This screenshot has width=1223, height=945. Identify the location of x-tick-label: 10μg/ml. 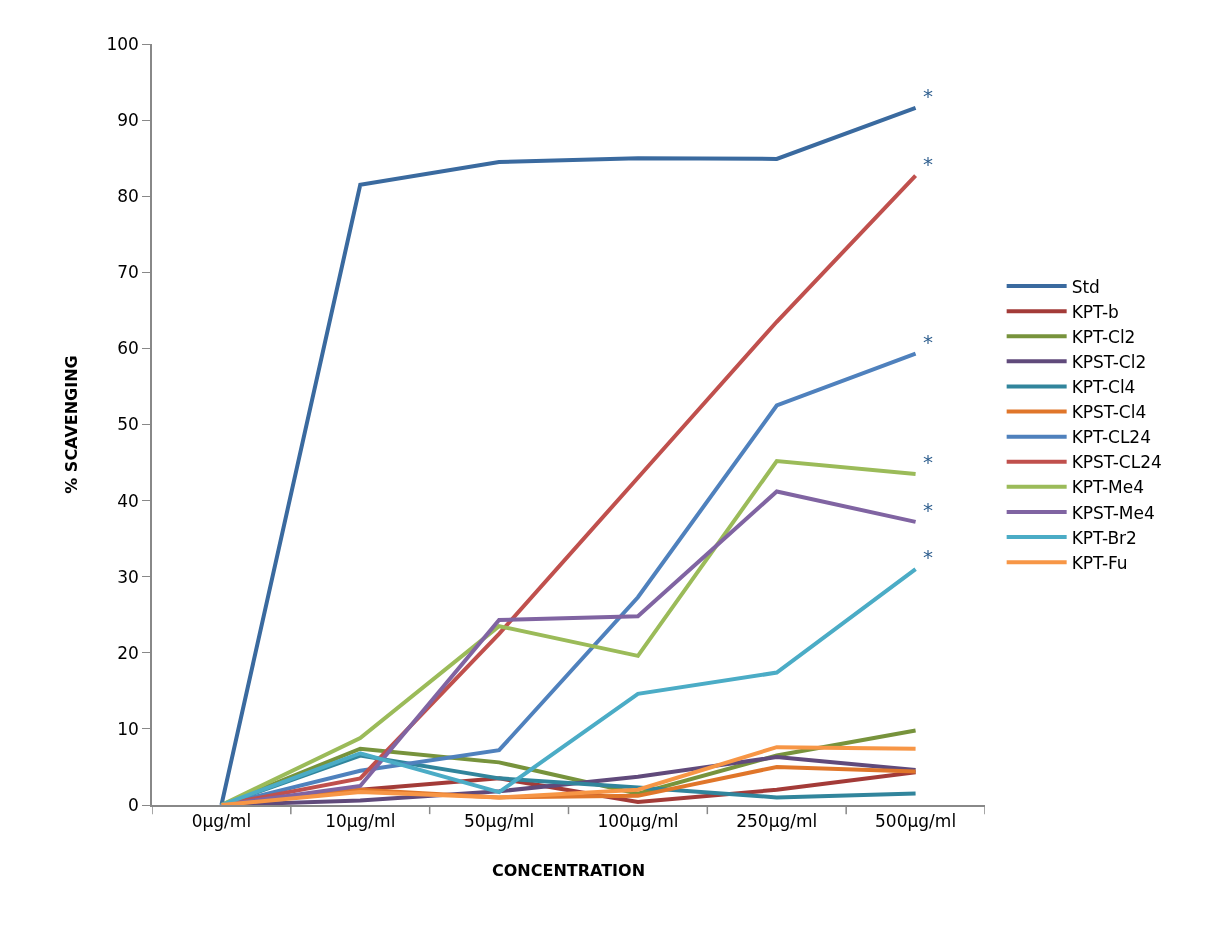
(360, 821).